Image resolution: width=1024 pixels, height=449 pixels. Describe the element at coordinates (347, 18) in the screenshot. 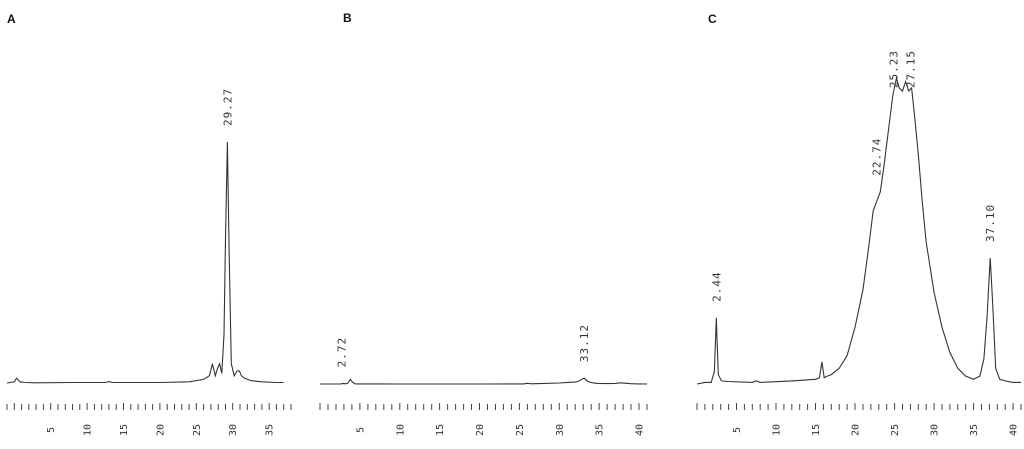

I see `panel-label-b: B` at that location.